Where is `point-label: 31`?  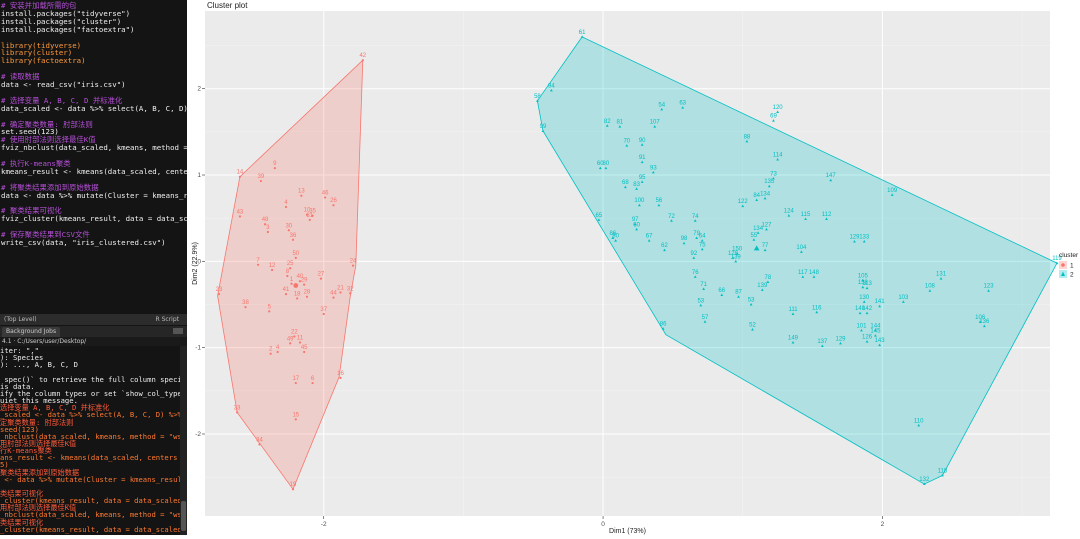
point-label: 31 is located at coordinates (309, 216).